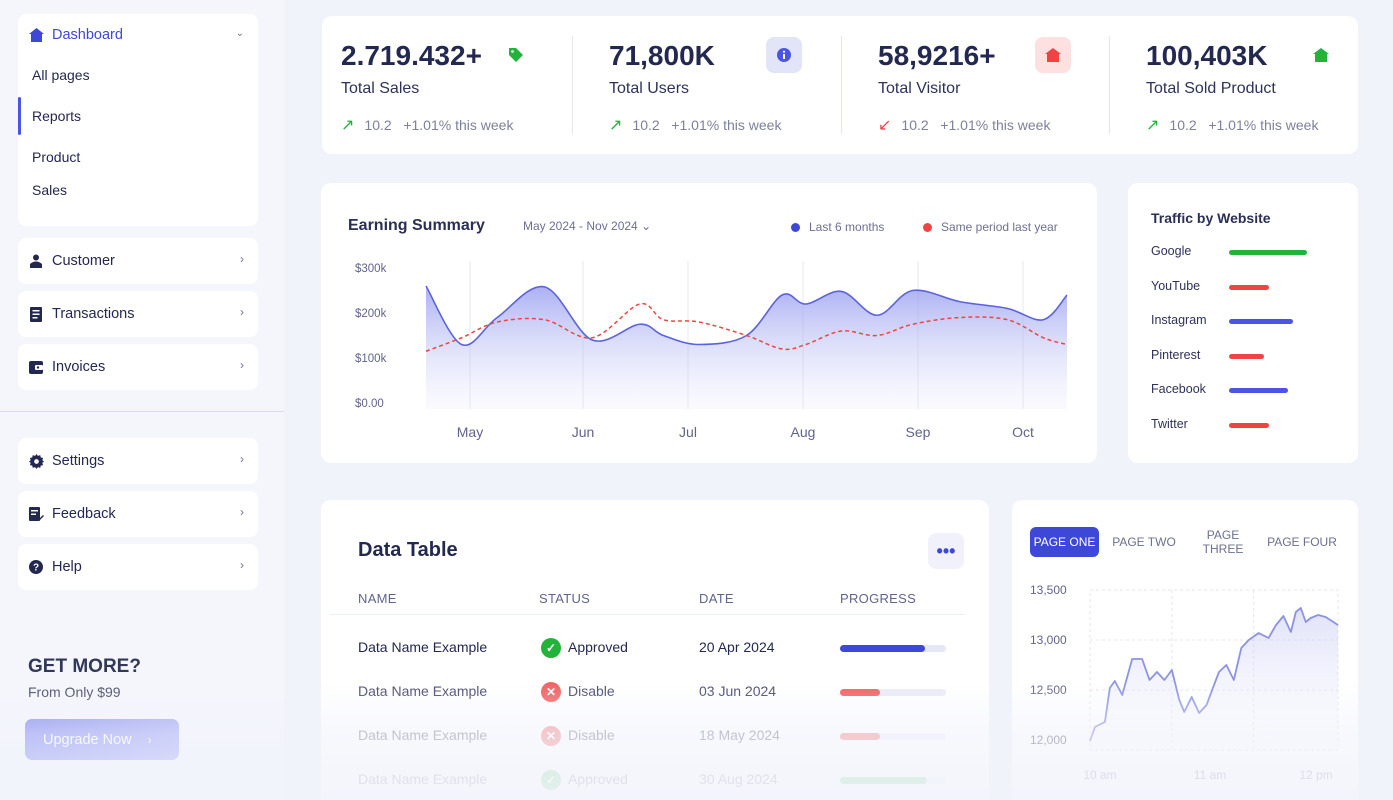 The height and width of the screenshot is (800, 1393). Describe the element at coordinates (1251, 425) in the screenshot. I see `traffic-item: Twitter` at that location.